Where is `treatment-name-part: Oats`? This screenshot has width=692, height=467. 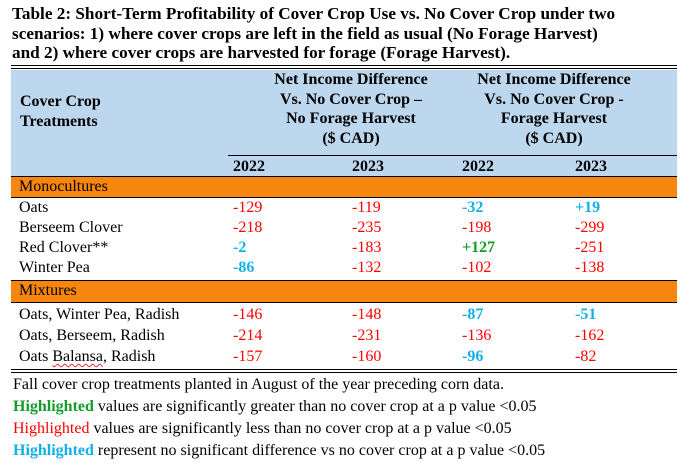
treatment-name-part: Oats is located at coordinates (36, 356).